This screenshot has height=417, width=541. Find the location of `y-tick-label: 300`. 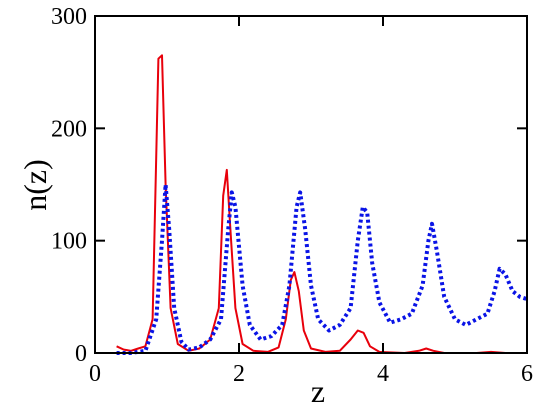

y-tick-label: 300 is located at coordinates (69, 17).